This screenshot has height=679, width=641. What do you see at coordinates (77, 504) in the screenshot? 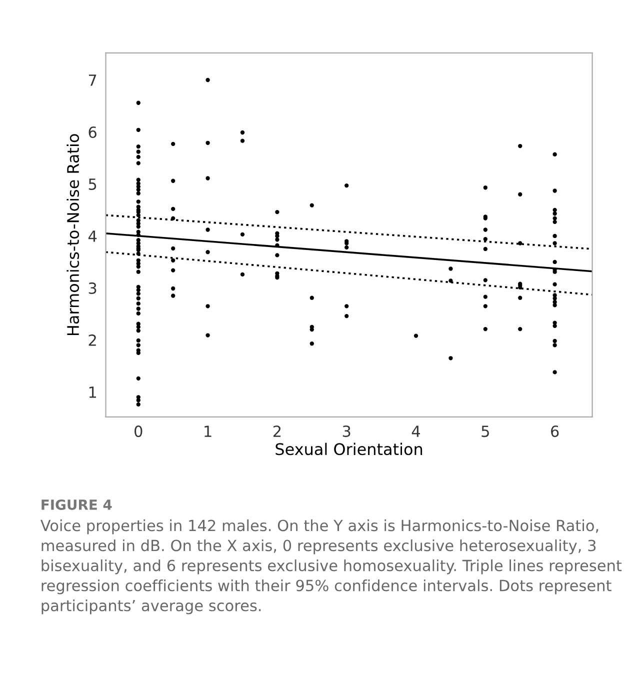
I see `caption: FIGURE 4` at bounding box center [77, 504].